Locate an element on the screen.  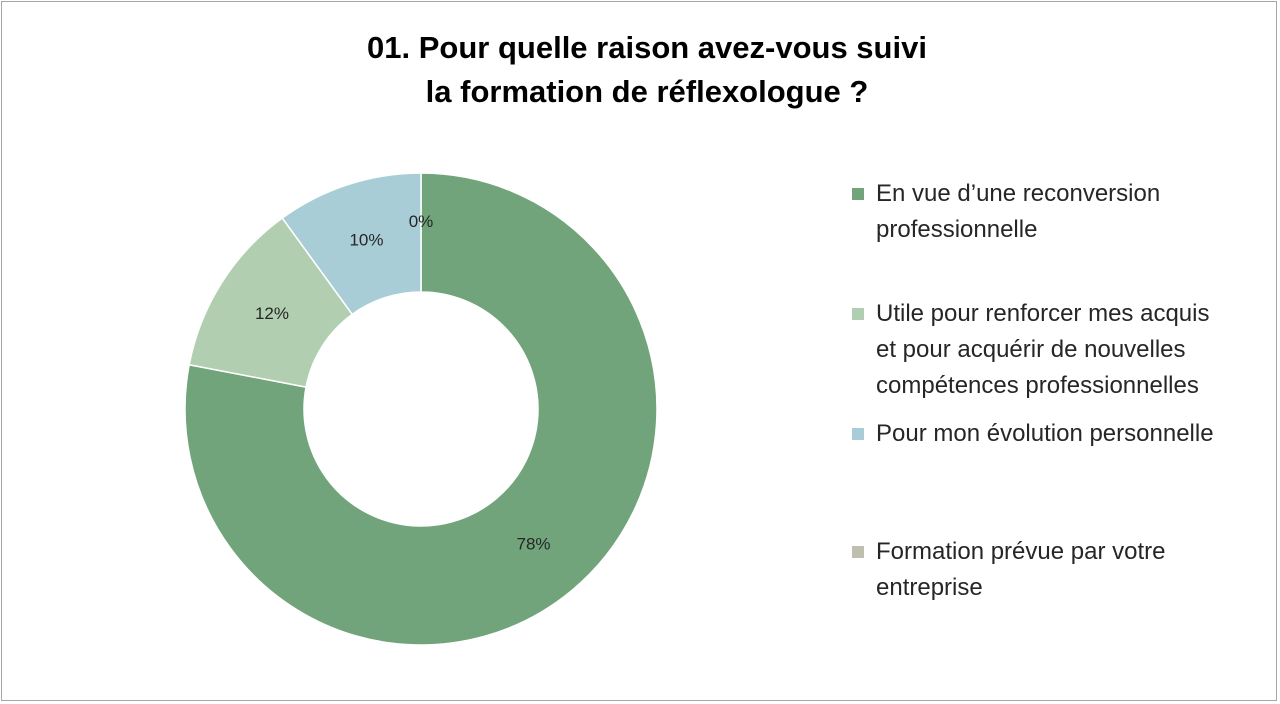
legend-label-line: En vue d’une reconversion is located at coordinates (1018, 193).